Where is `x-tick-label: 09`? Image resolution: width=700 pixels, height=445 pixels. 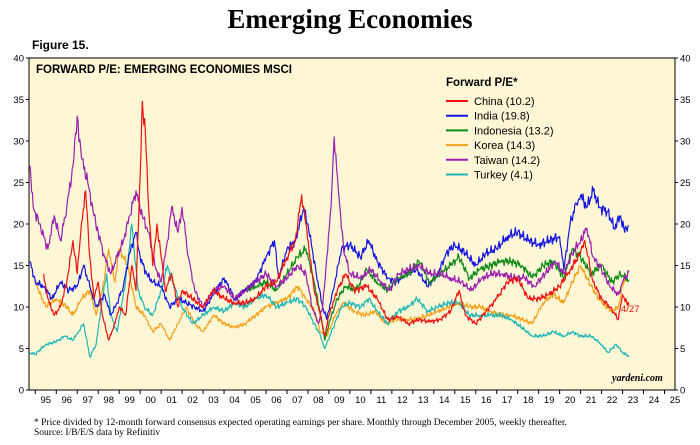
x-tick-label: 09 is located at coordinates (339, 400).